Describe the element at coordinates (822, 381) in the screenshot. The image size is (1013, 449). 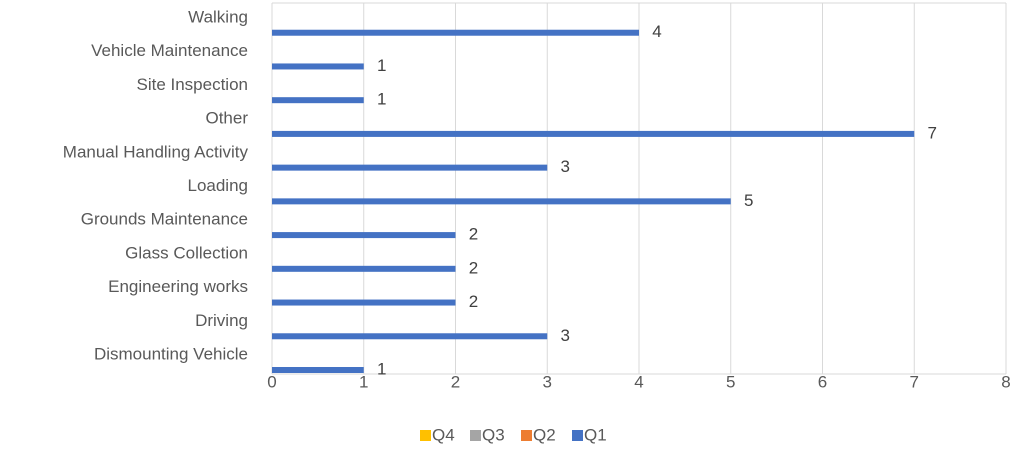
I see `x-tick-label: 6` at that location.